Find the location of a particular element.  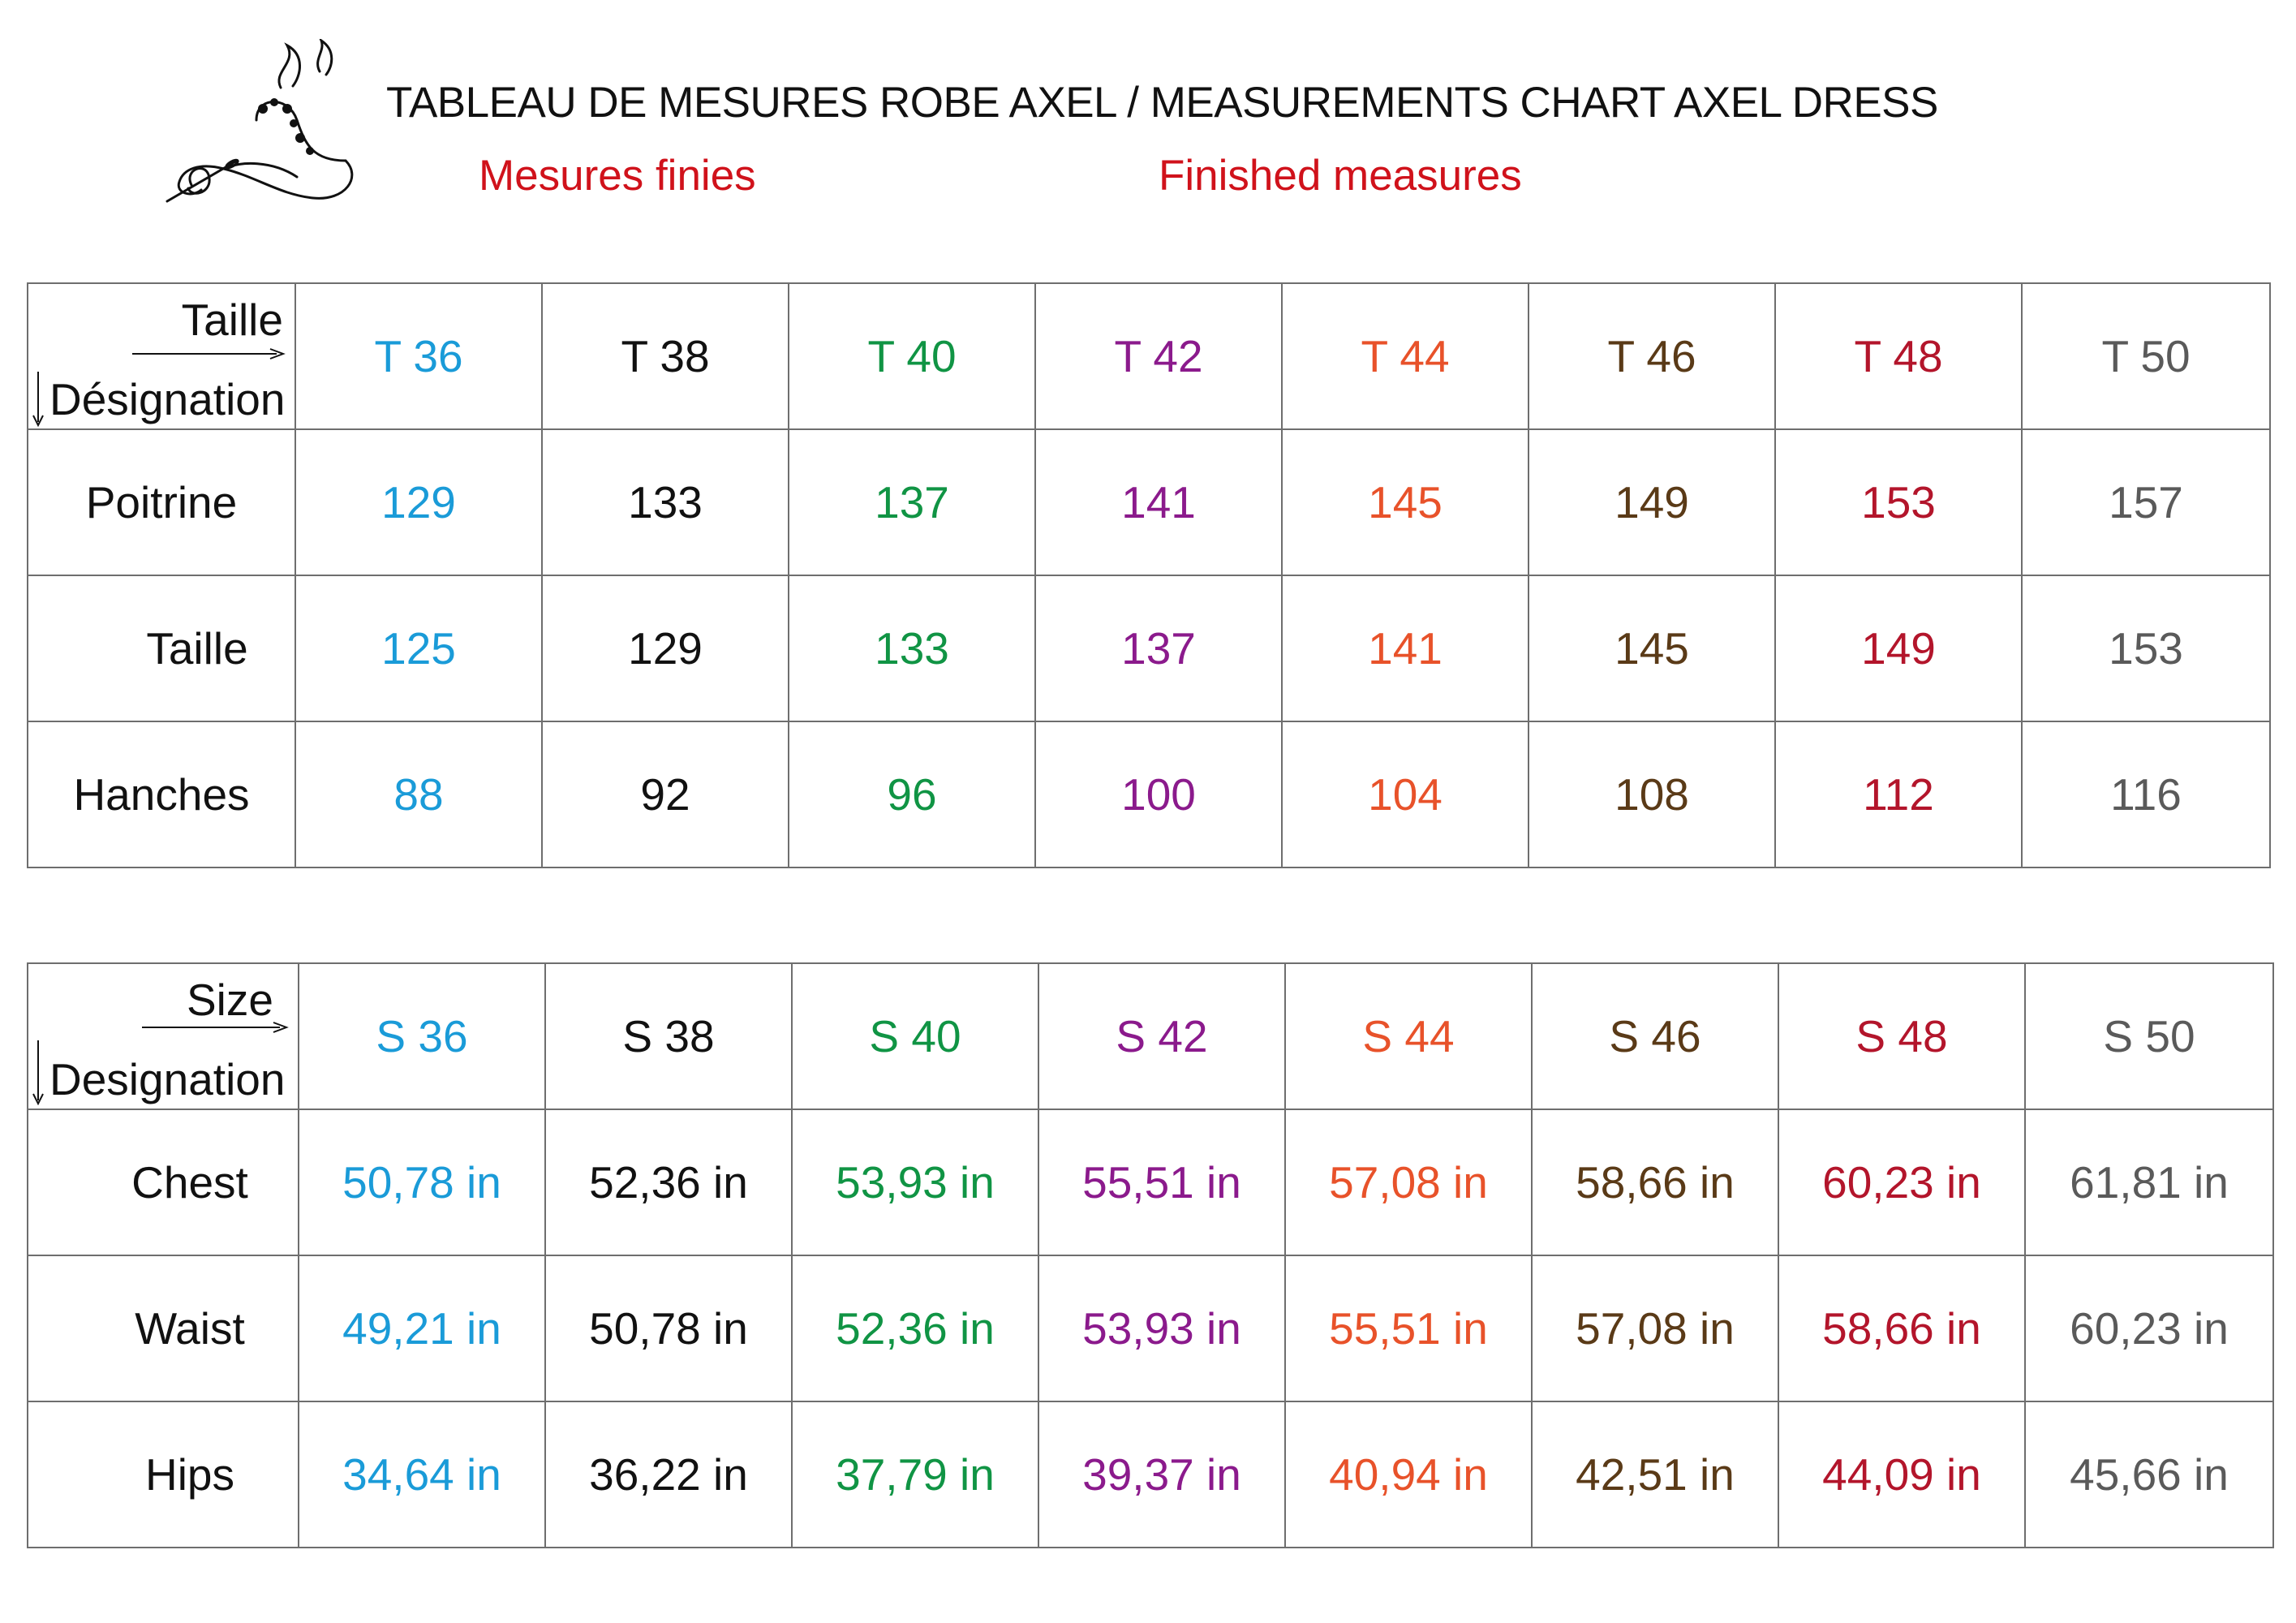

value-cell: 125 is located at coordinates (419, 648).